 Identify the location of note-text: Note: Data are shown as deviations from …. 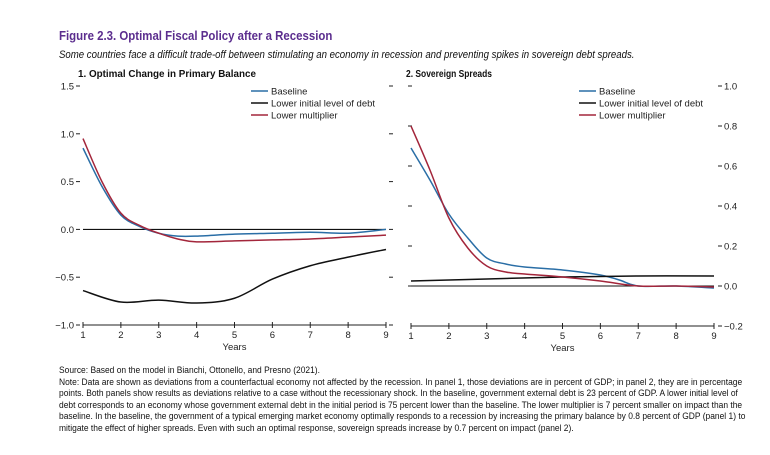
(402, 405).